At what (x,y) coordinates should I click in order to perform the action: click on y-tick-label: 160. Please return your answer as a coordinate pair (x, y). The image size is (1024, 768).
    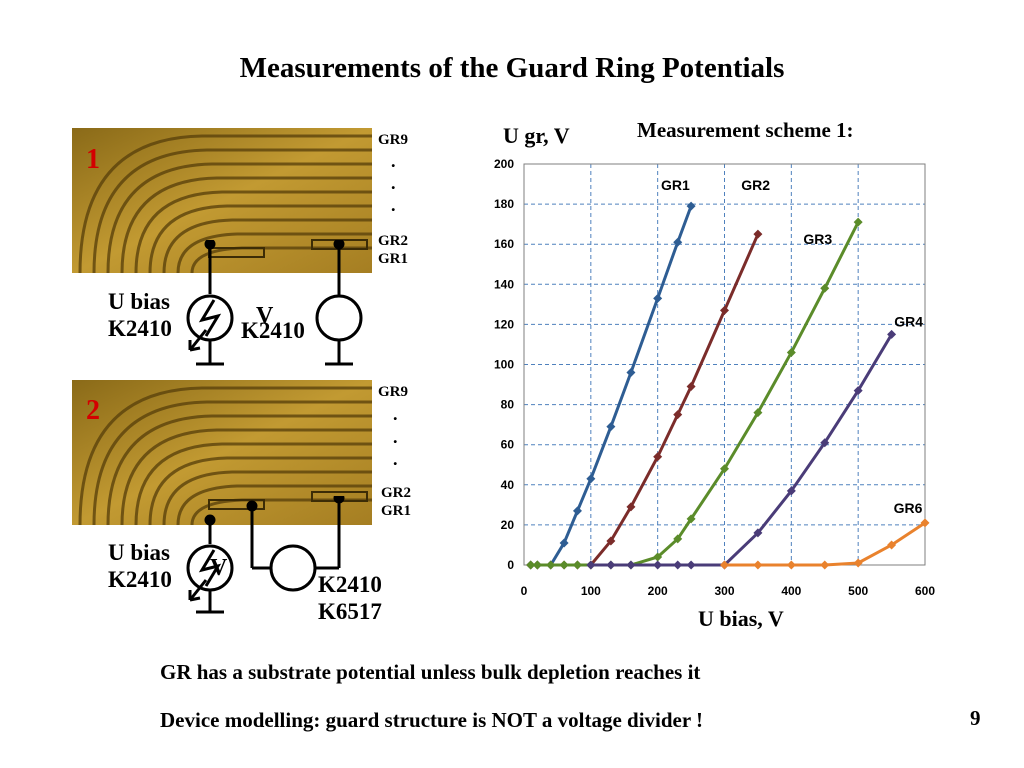
    Looking at the image, I should click on (504, 244).